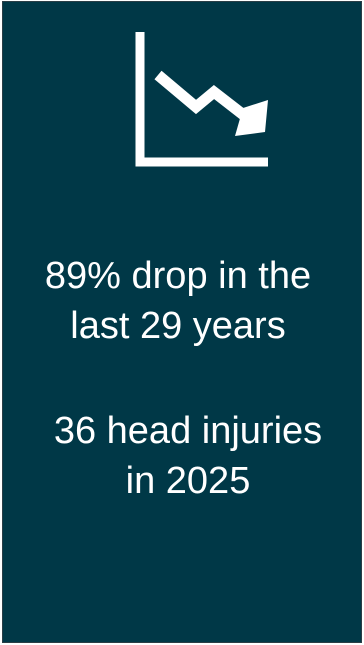 Image resolution: width=364 pixels, height=645 pixels. Describe the element at coordinates (178, 326) in the screenshot. I see `stat-drop-line-2: last 29 years` at that location.